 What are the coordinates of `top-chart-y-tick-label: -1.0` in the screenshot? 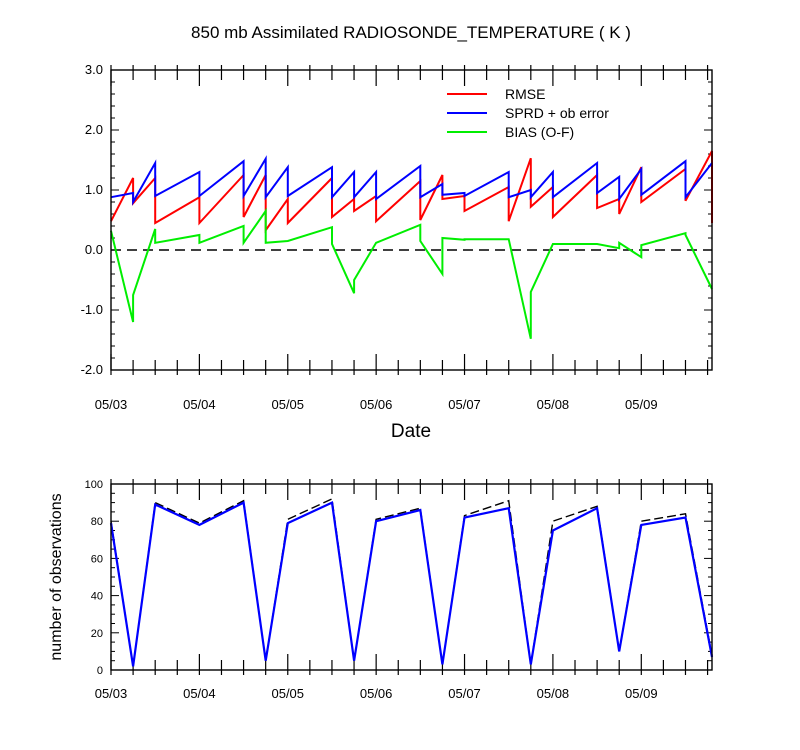 It's located at (92, 309).